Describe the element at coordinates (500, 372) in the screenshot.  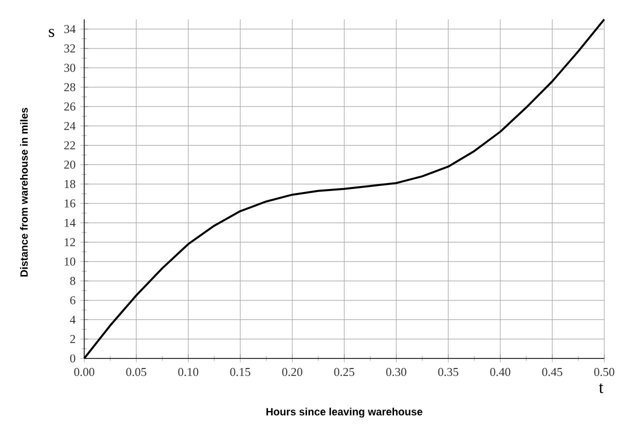
I see `x-tick-label: 0.40` at that location.